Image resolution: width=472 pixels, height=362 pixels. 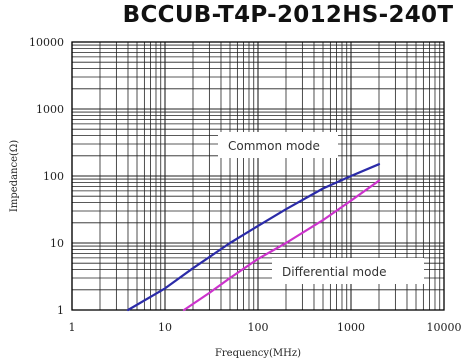 I want to click on common-mode-label: Common mode, so click(x=274, y=146).